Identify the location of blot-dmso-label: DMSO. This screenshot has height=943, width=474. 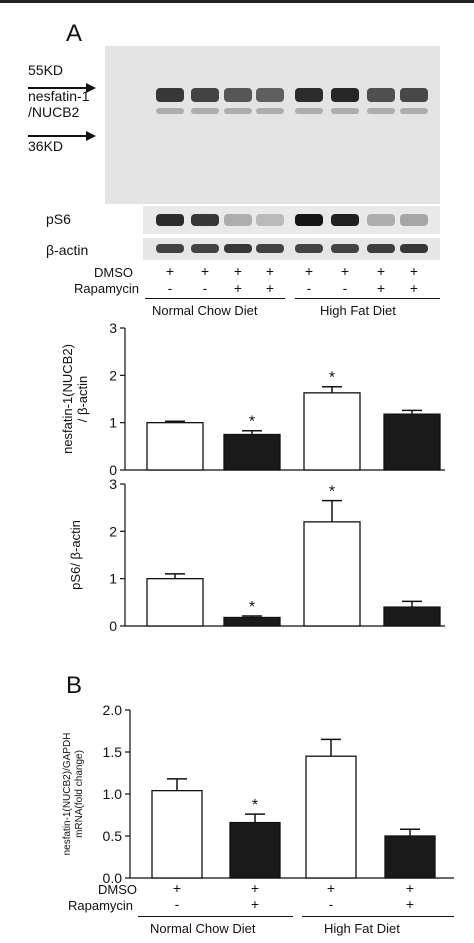
(113, 272).